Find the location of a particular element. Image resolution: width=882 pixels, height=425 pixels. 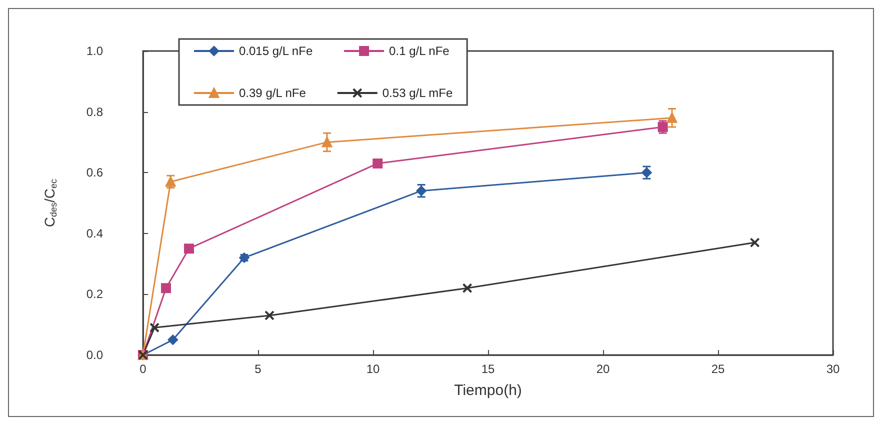

y-tick-label: 0.4 is located at coordinates (95, 233).